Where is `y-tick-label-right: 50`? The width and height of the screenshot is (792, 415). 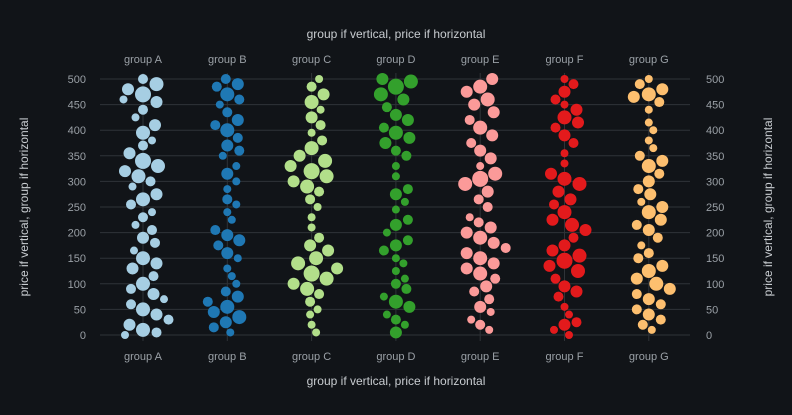 y-tick-label-right: 50 is located at coordinates (712, 310).